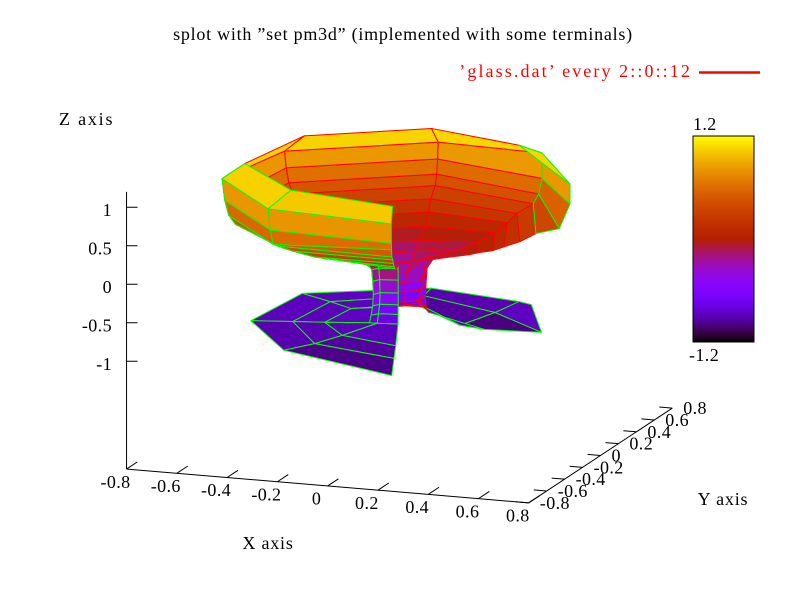 This screenshot has width=800, height=605. Describe the element at coordinates (705, 124) in the screenshot. I see `svg-text: 1.2` at that location.